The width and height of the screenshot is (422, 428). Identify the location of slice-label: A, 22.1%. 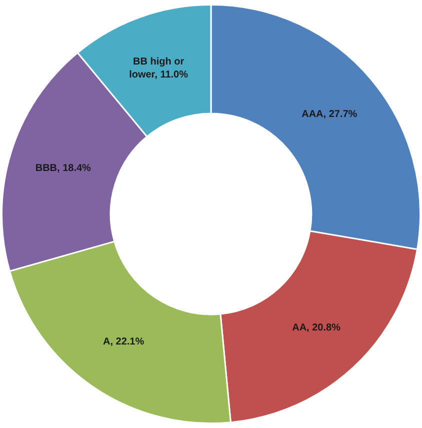
(123, 342).